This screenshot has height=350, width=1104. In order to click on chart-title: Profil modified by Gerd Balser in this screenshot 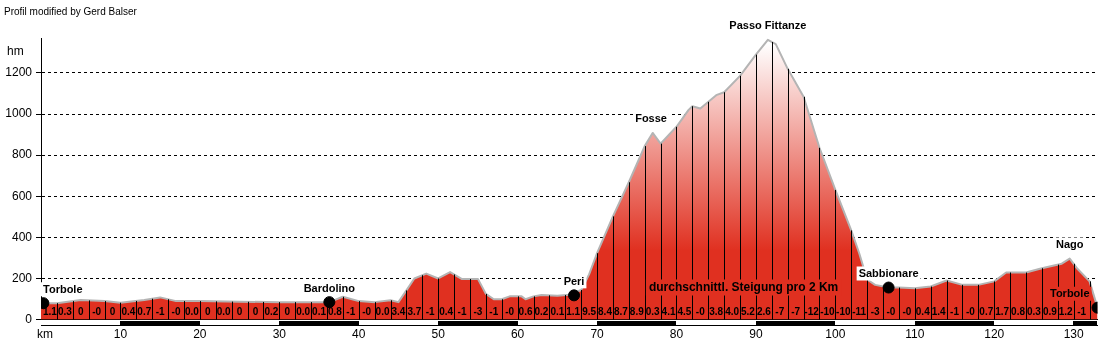, I will do `click(71, 11)`.